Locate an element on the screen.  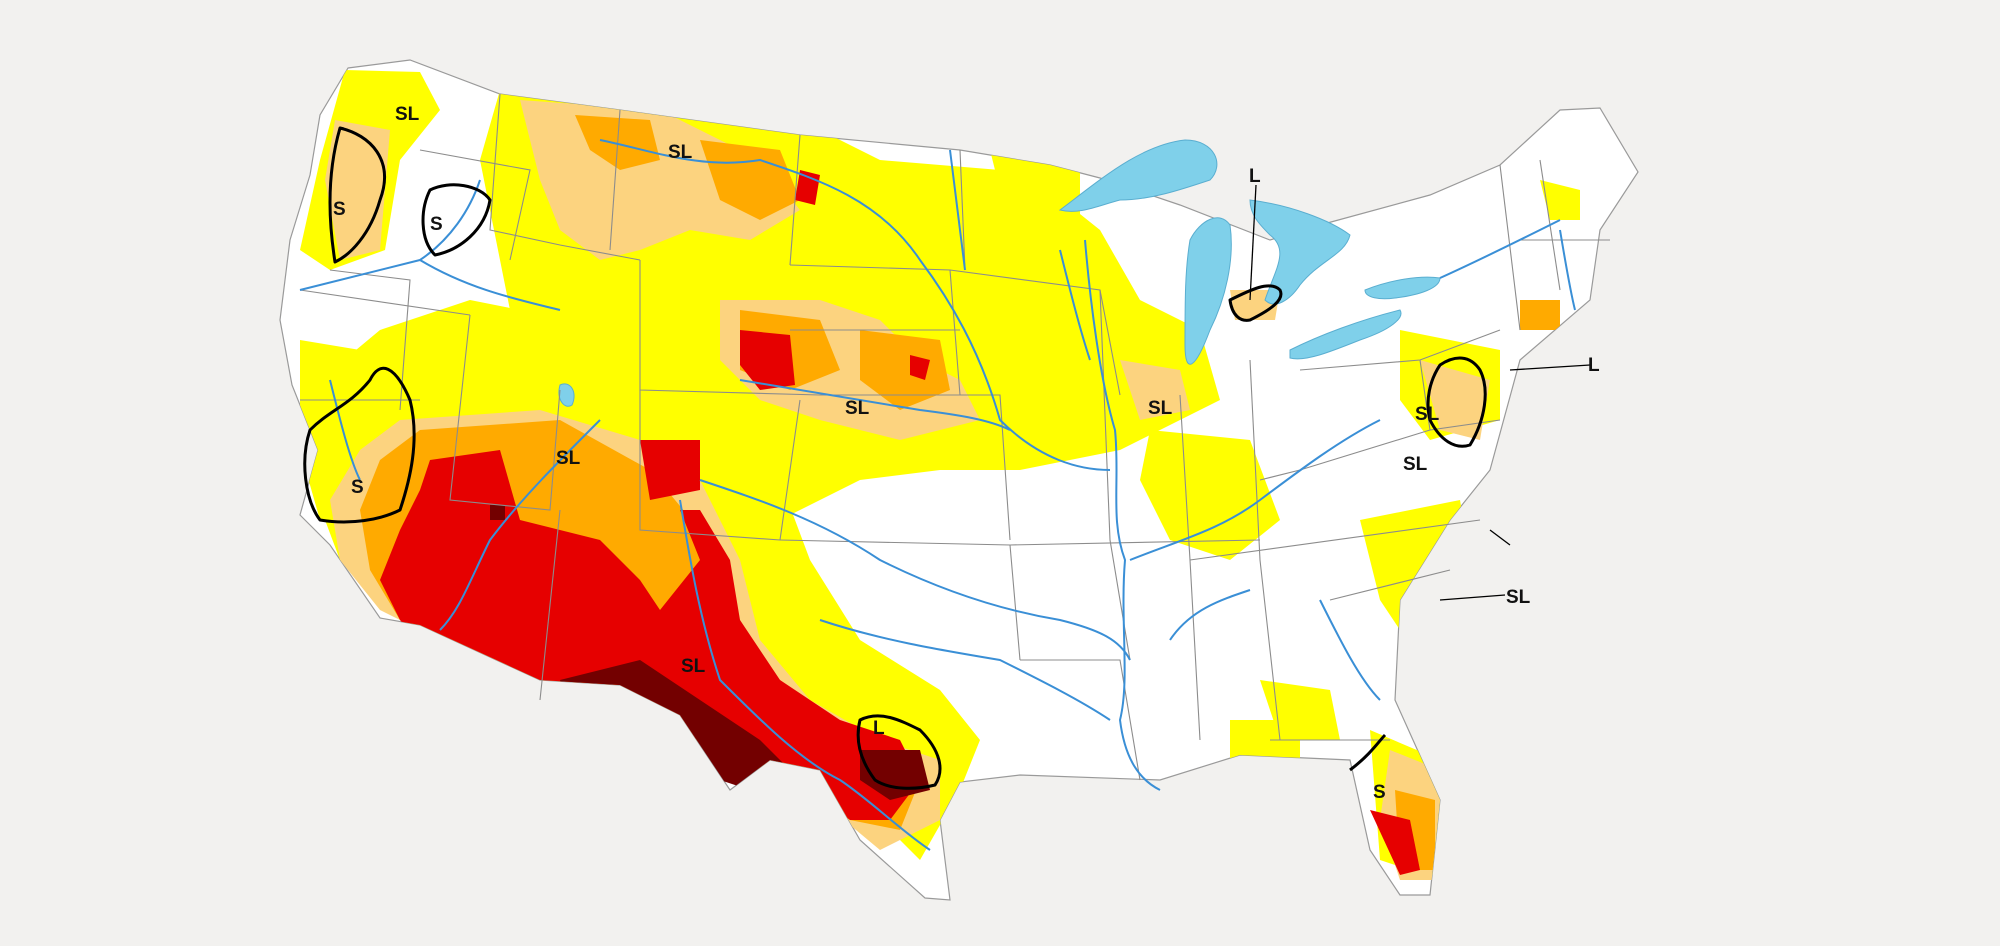
impact-label-ut: SL is located at coordinates (568, 458).